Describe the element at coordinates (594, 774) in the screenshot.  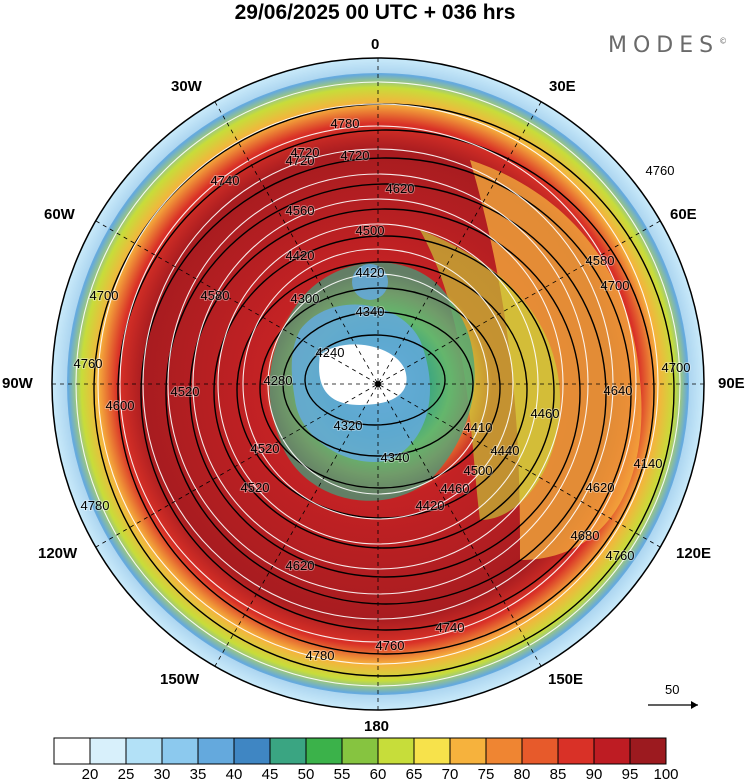
I see `colorbar-tick-label: 90` at that location.